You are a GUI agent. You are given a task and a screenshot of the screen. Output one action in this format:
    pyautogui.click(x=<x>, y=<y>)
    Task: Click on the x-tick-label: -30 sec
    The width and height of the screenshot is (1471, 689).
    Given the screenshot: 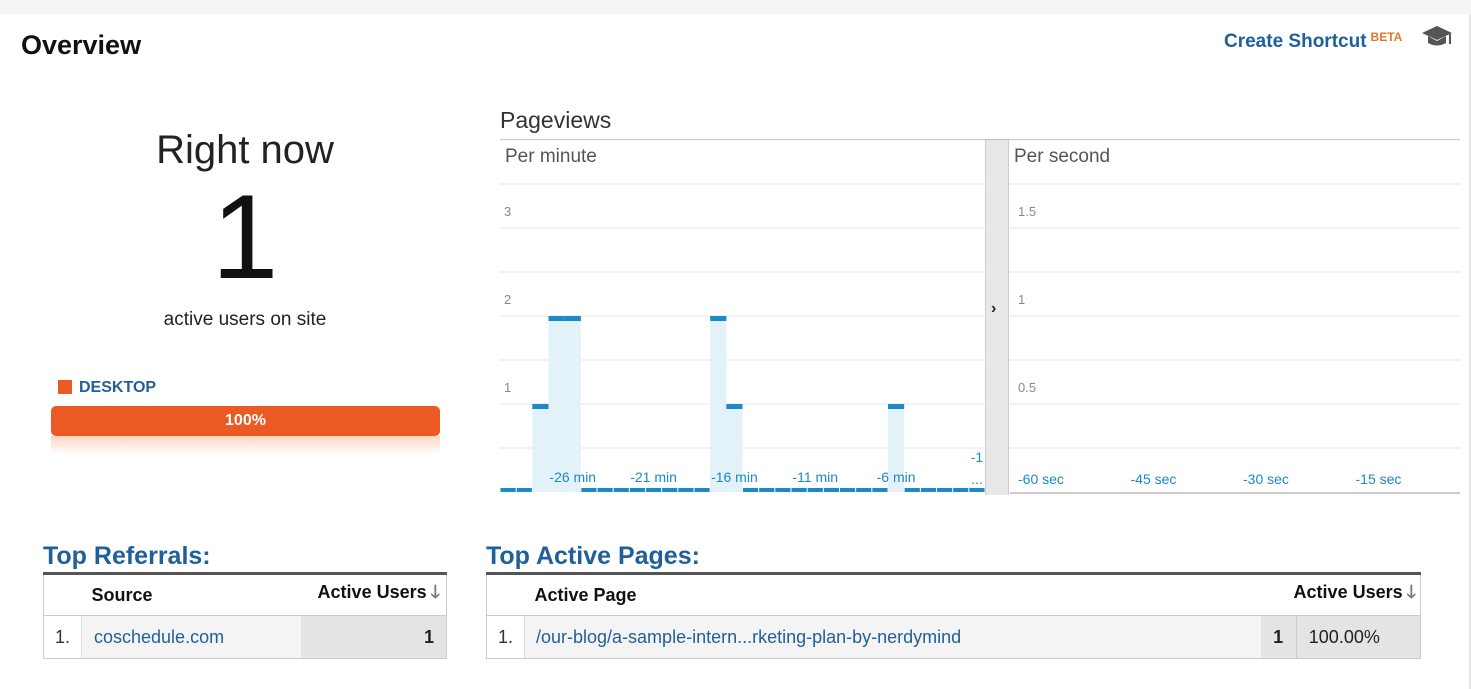 What is the action you would take?
    pyautogui.click(x=1266, y=479)
    